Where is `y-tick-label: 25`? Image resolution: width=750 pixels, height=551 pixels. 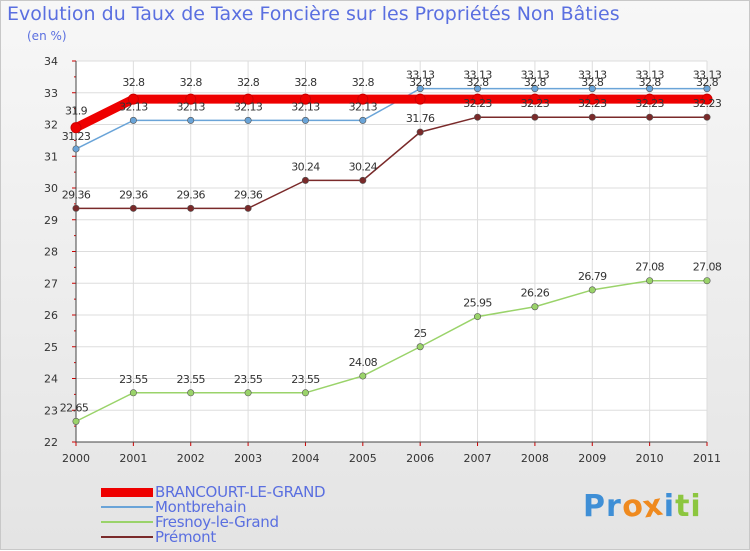 y-tick-label: 25 is located at coordinates (51, 347).